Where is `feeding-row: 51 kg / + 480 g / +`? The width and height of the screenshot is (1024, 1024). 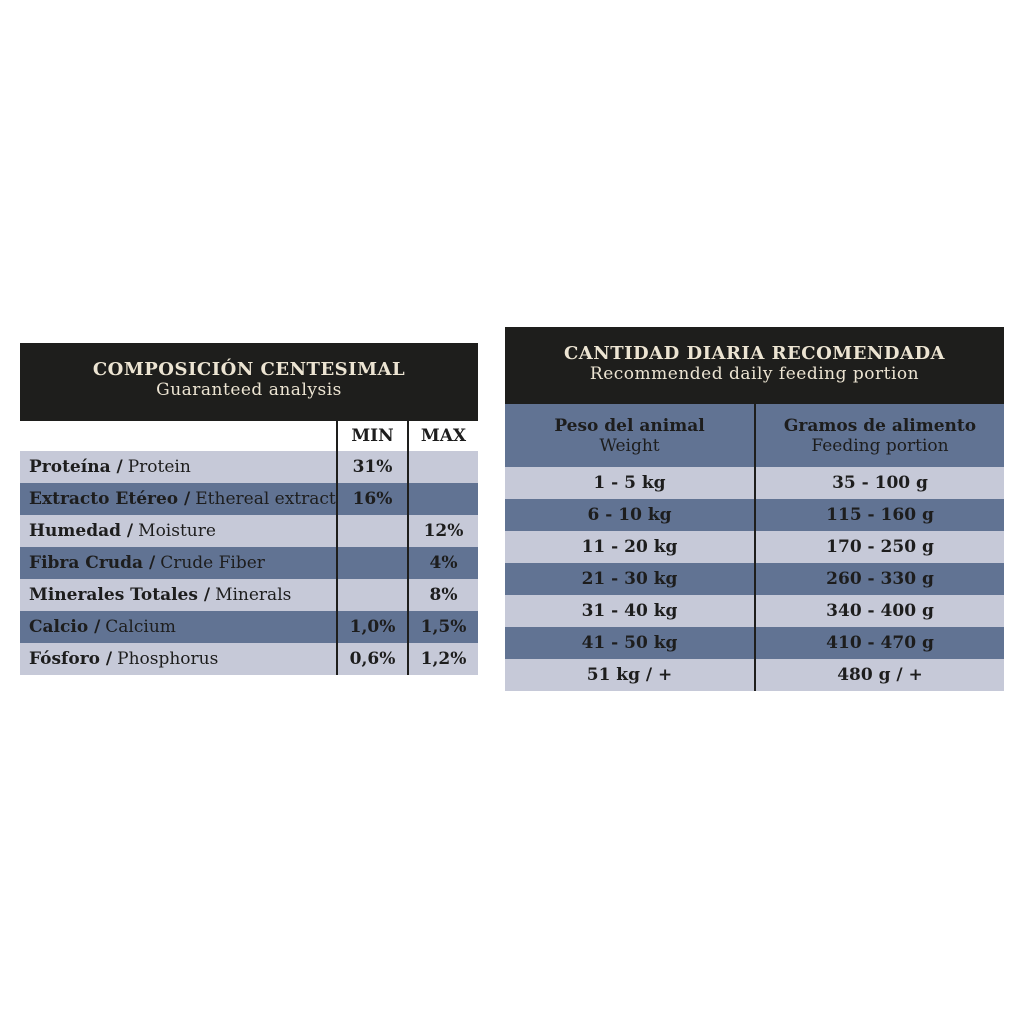 feeding-row: 51 kg / + 480 g / + is located at coordinates (754, 675).